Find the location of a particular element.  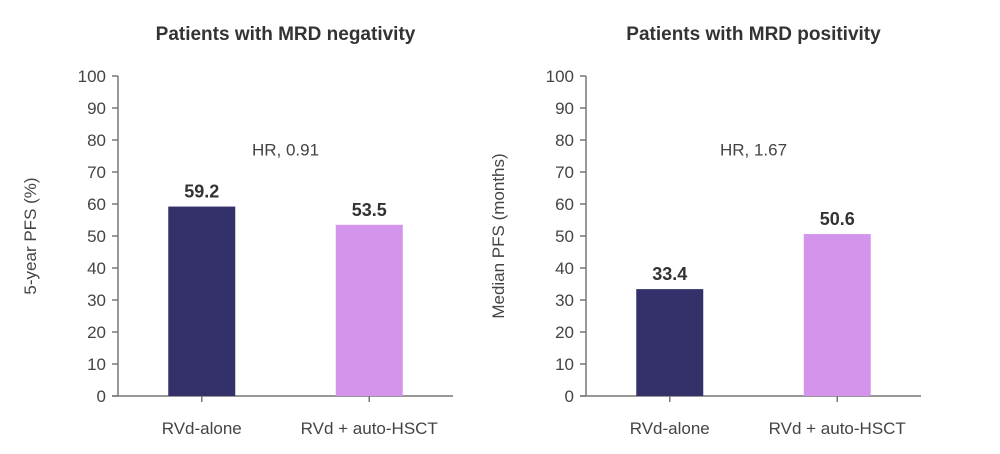

data-label: 59.2 is located at coordinates (201, 192).